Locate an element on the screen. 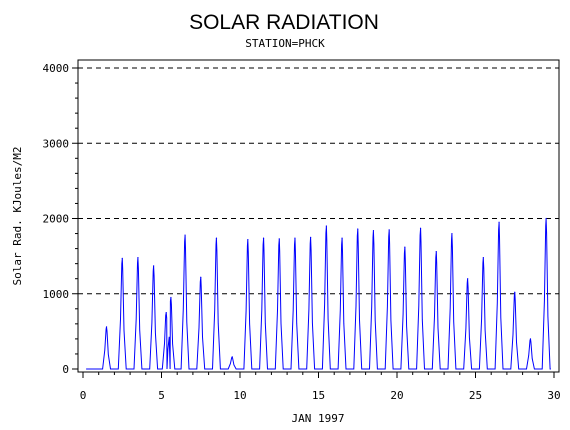  x-axis-label: JAN 1997 is located at coordinates (318, 418).